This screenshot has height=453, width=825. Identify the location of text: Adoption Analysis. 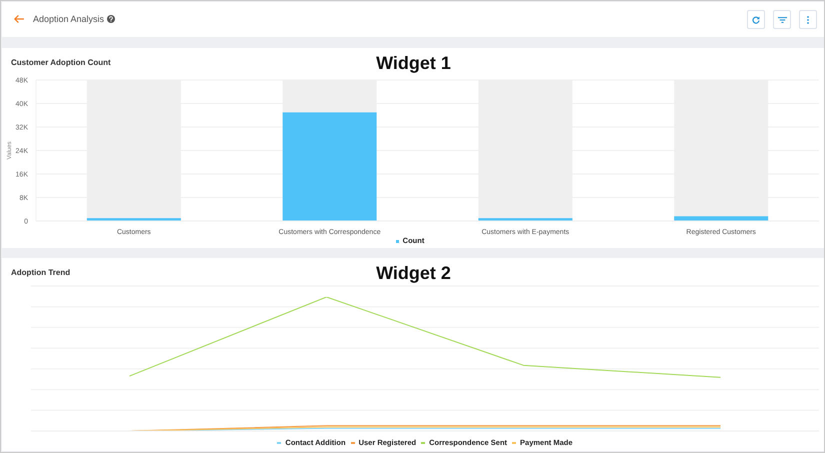
(69, 19).